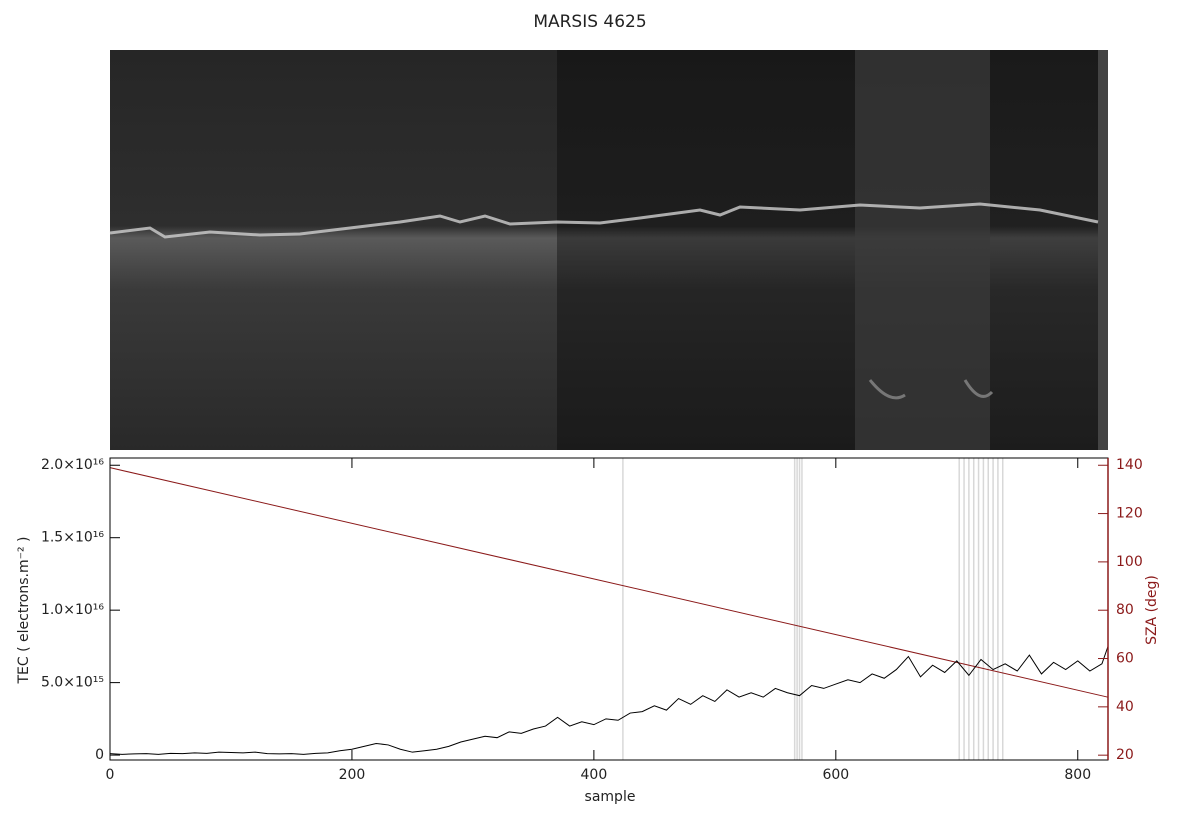 Image resolution: width=1180 pixels, height=830 pixels. Describe the element at coordinates (609, 700) in the screenshot. I see `data-line` at that location.